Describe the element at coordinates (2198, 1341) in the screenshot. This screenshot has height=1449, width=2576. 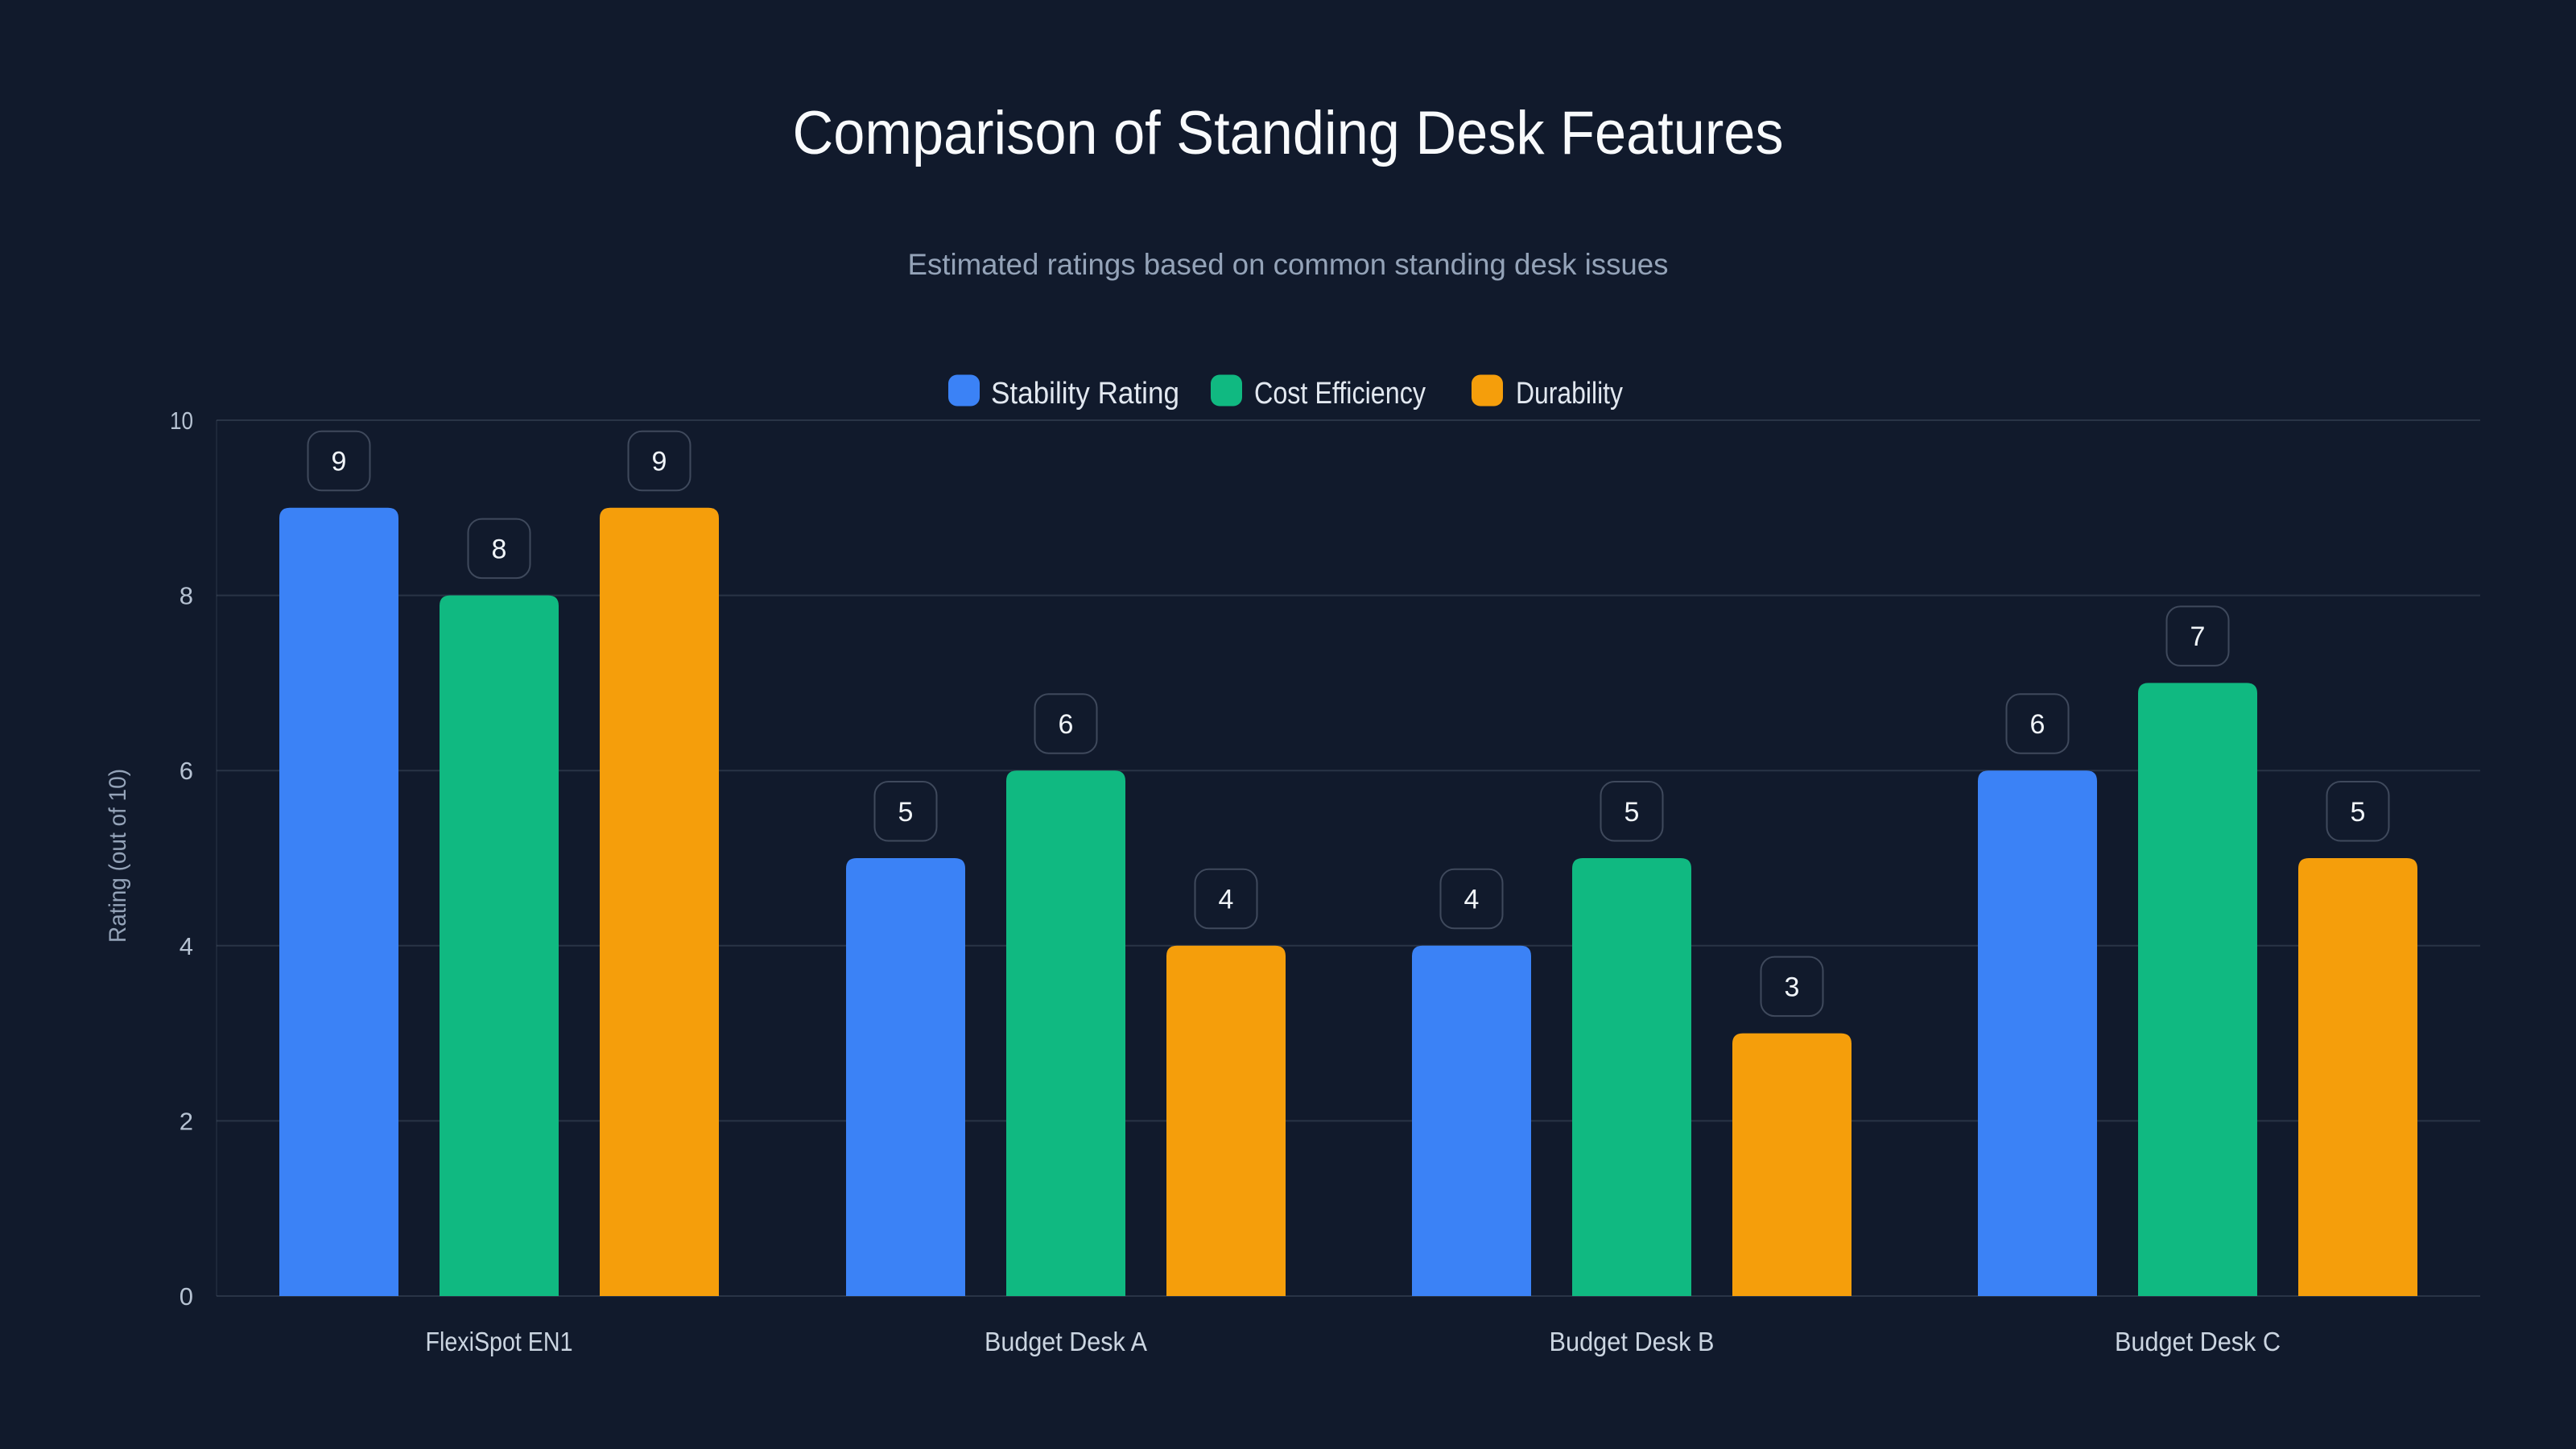
I see `svg-text: Budget Desk C` at that location.